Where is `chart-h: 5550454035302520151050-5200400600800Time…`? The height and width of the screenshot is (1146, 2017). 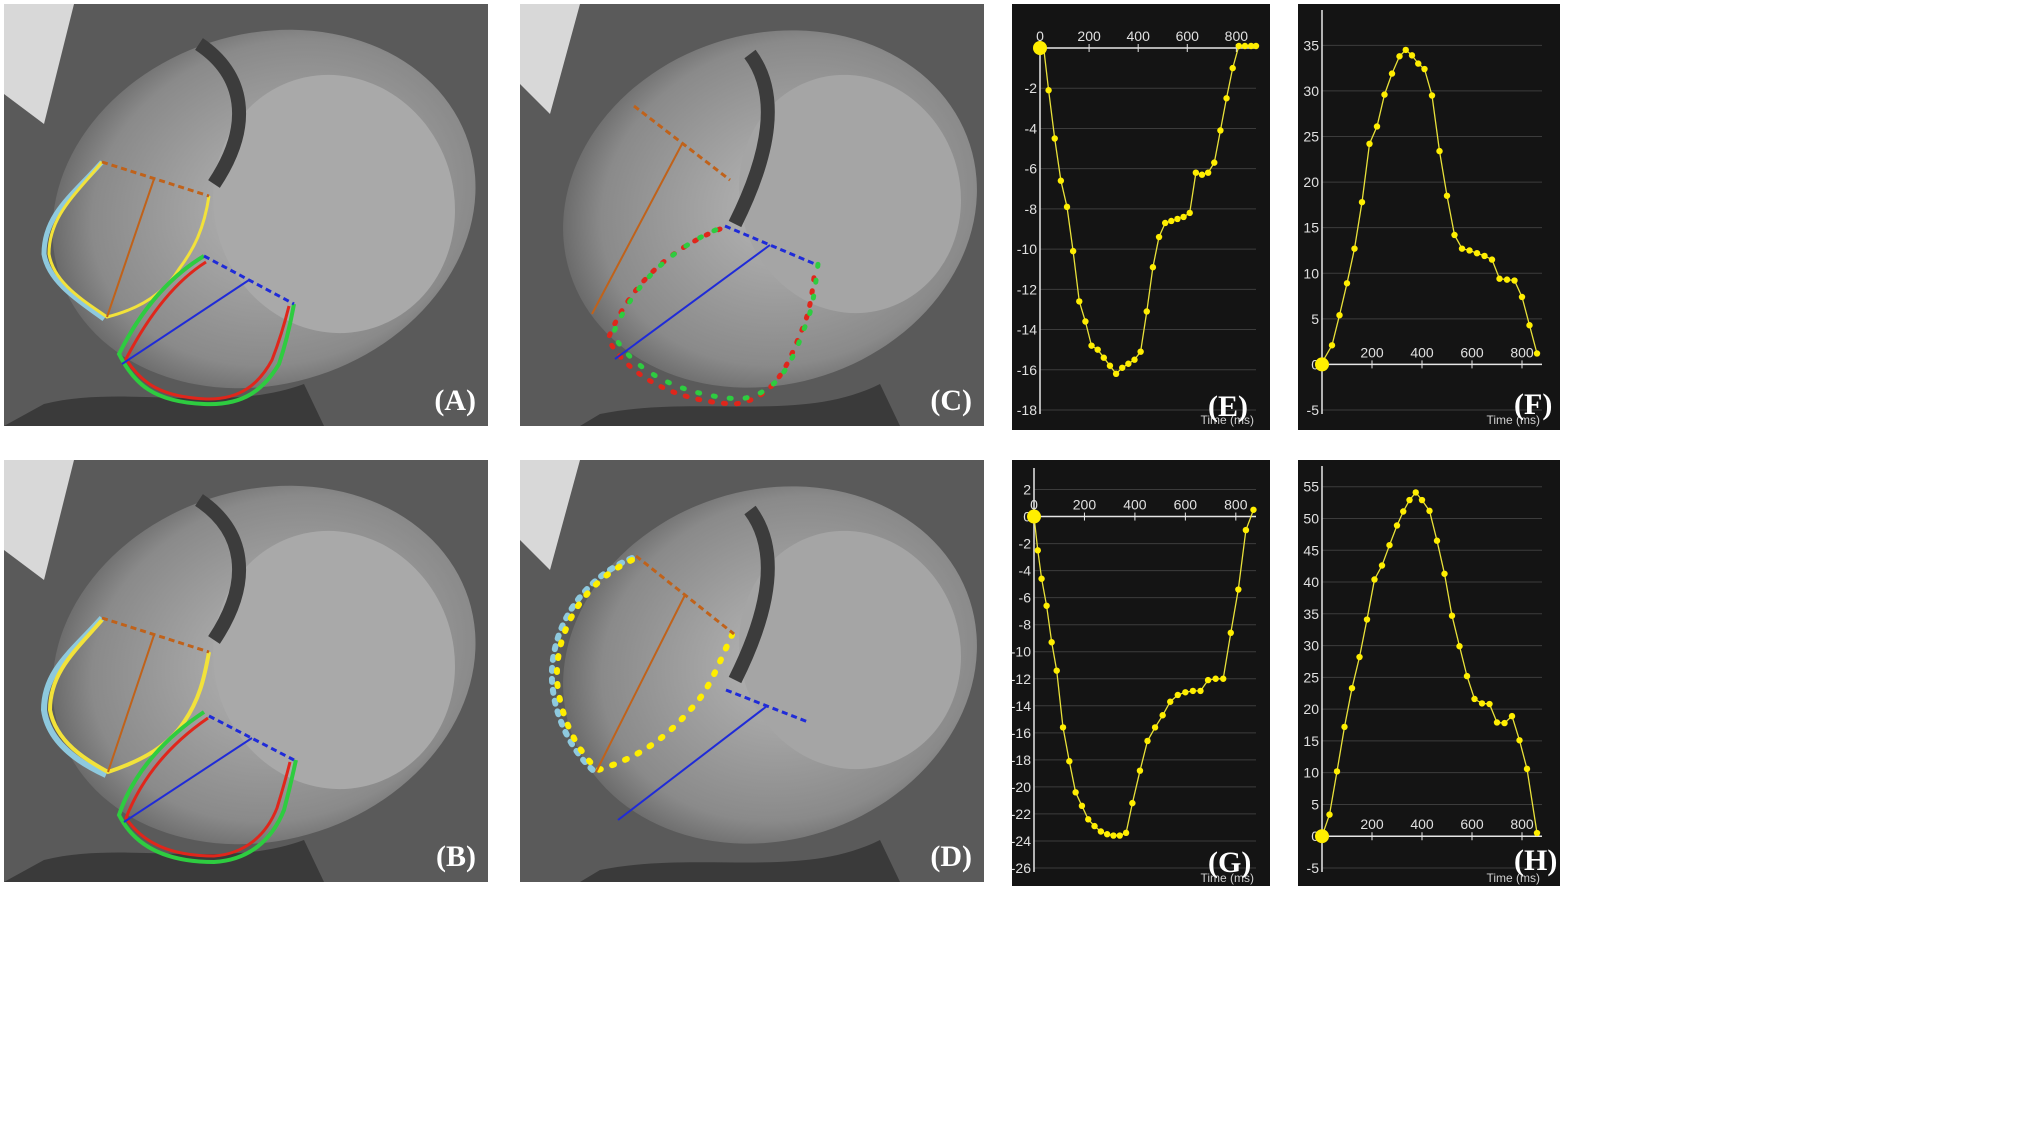 chart-h: 5550454035302520151050-5200400600800Time… is located at coordinates (1422, 675).